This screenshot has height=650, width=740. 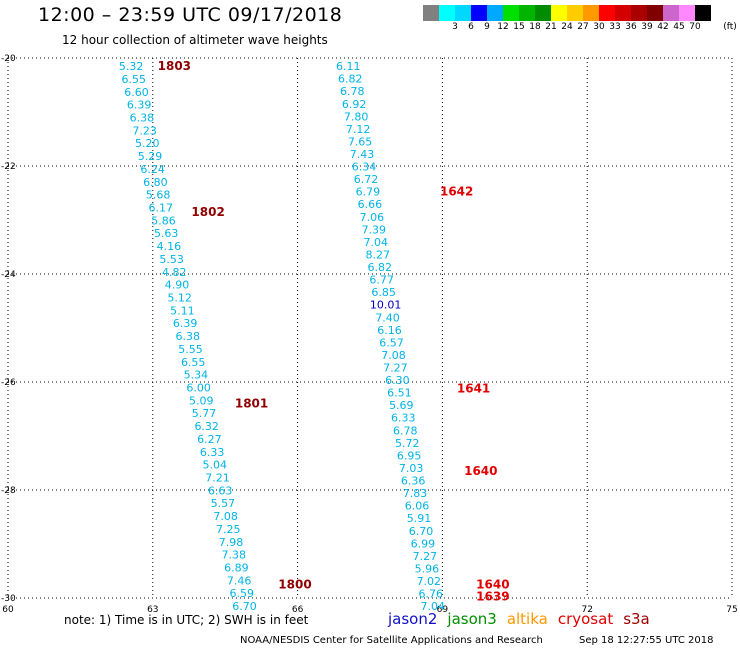 I want to click on legend-unit: (ft), so click(x=730, y=27).